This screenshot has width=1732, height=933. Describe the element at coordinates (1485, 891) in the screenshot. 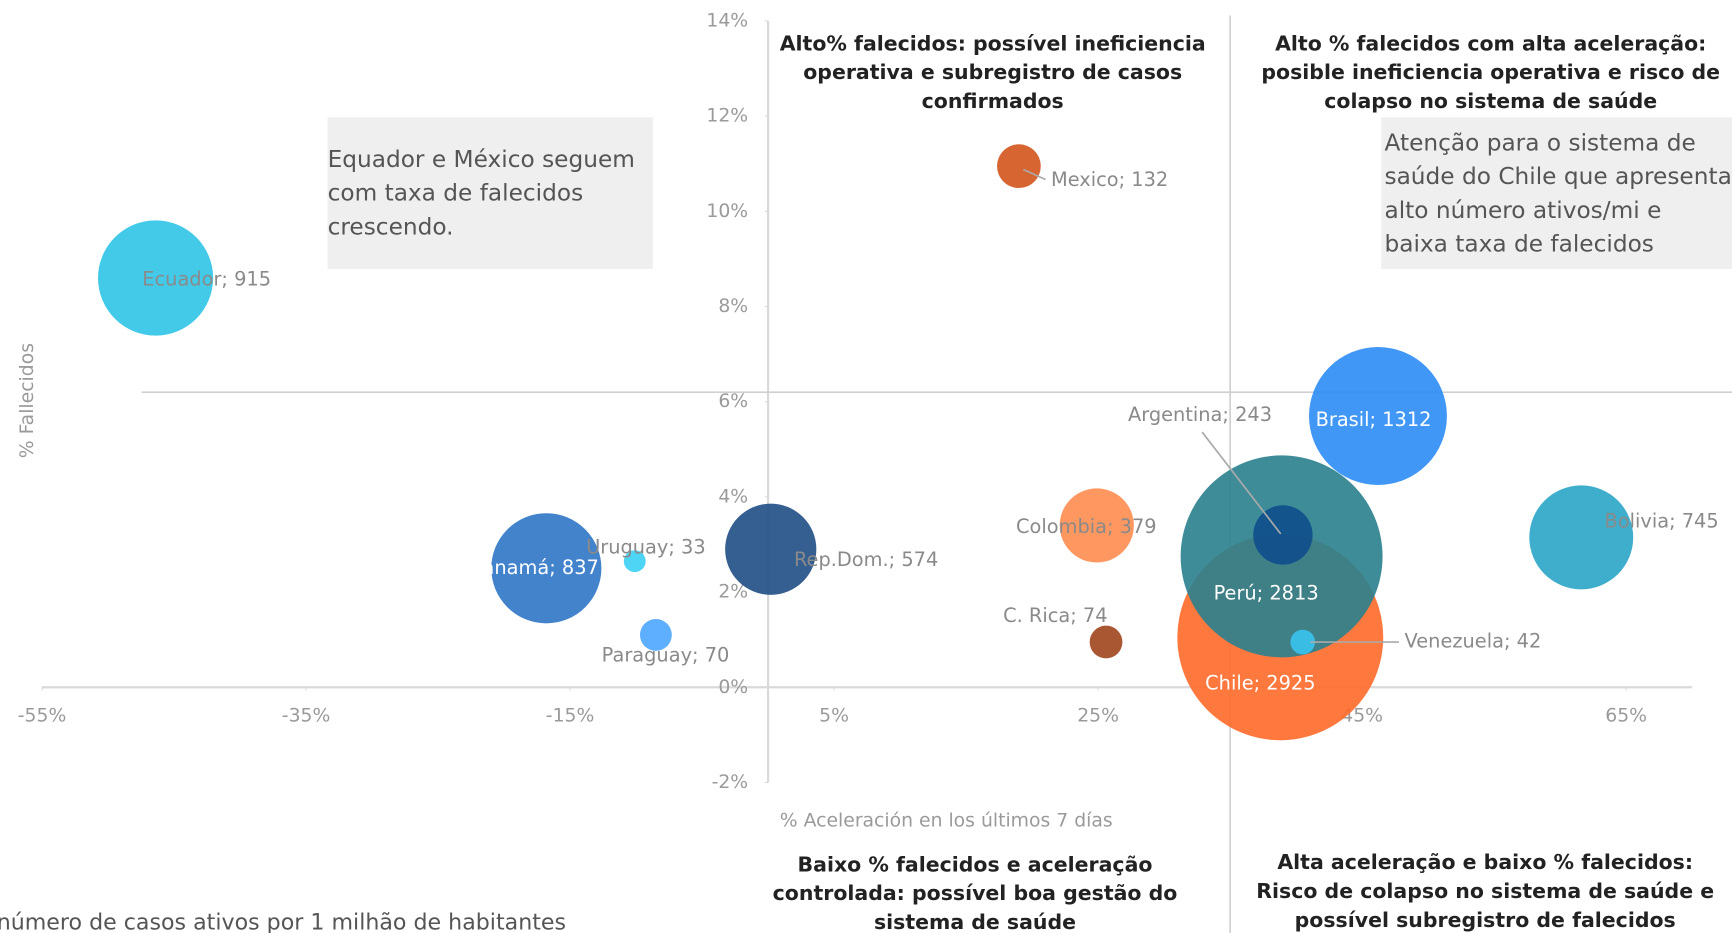

I see `quadrant-note: Risco de colapso no sistema de saúde e` at that location.